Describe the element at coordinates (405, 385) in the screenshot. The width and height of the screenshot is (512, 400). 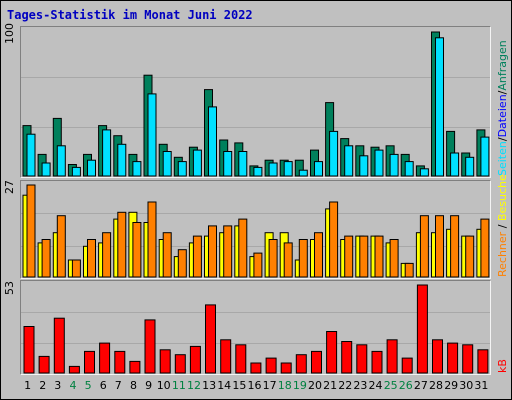
I see `x-tick-label: 26` at that location.